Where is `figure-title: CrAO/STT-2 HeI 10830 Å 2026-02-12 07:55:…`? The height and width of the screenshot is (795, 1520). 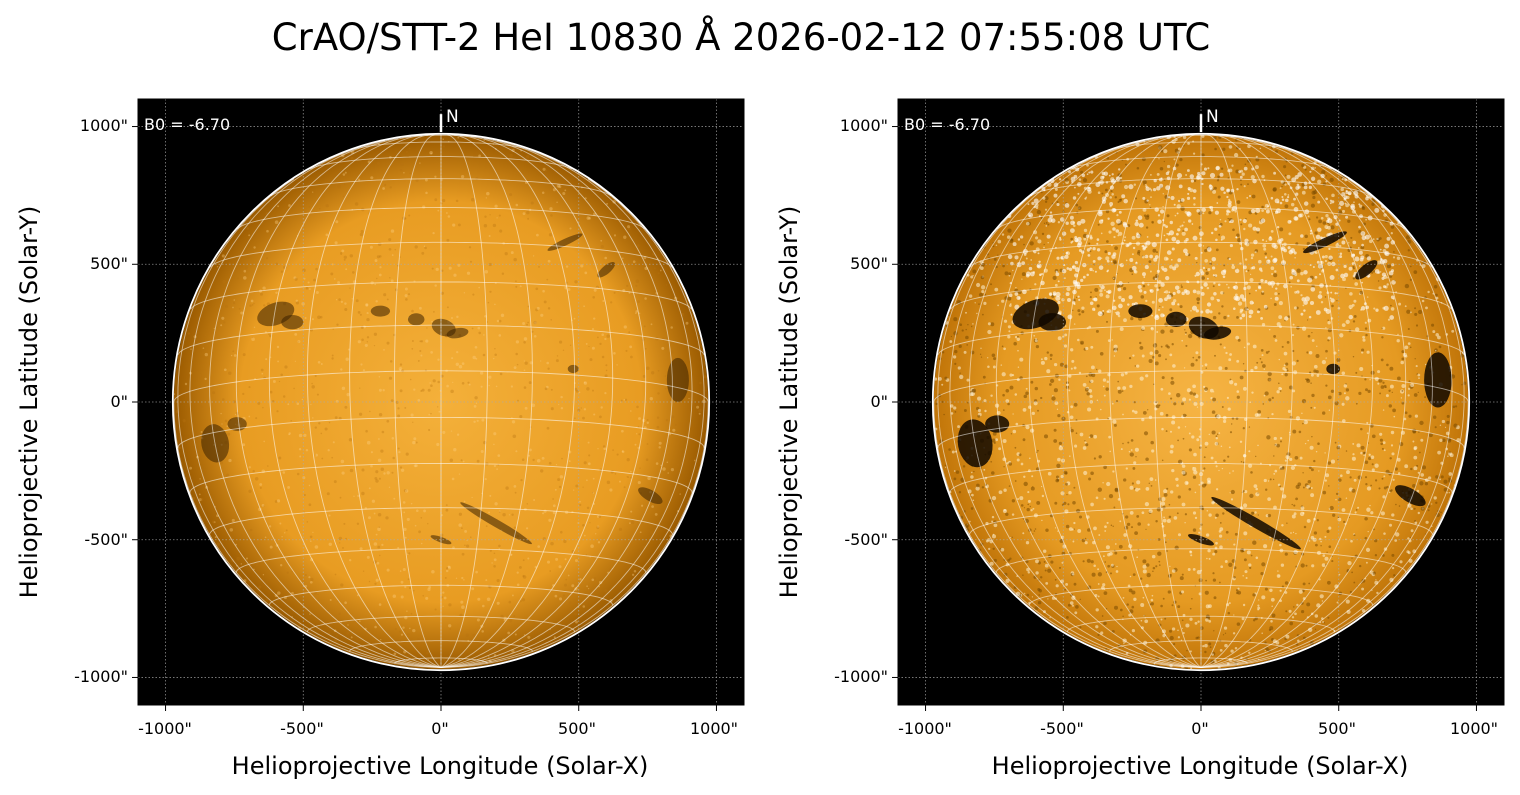 figure-title: CrAO/STT-2 HeI 10830 Å 2026-02-12 07:55:… is located at coordinates (741, 37).